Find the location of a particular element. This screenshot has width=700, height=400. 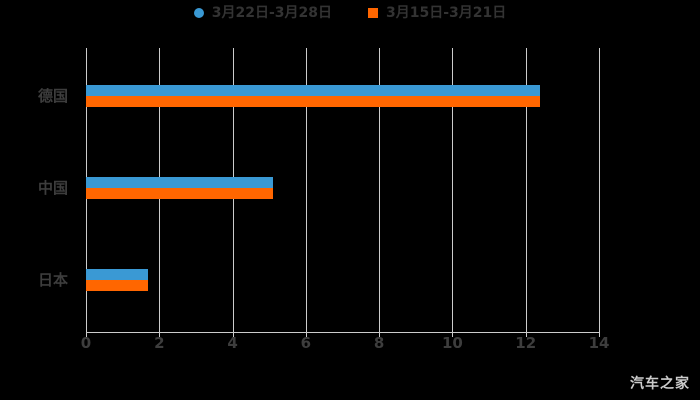

x-axis-tick-label: 4 is located at coordinates (232, 343).